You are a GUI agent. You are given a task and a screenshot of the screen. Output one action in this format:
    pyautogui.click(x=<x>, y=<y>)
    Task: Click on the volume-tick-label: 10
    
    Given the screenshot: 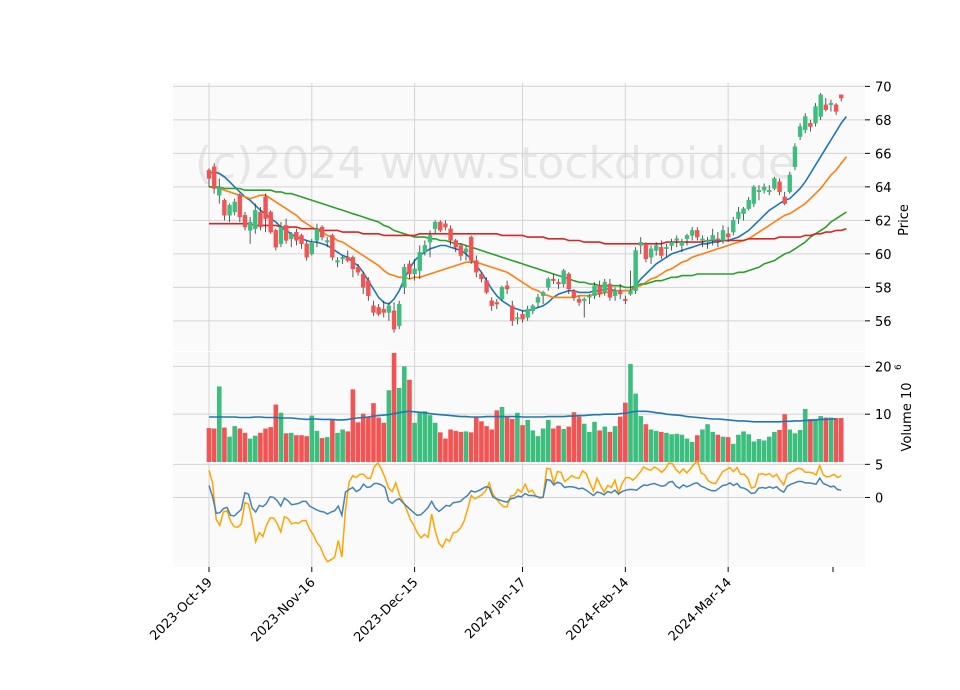 What is the action you would take?
    pyautogui.click(x=883, y=415)
    